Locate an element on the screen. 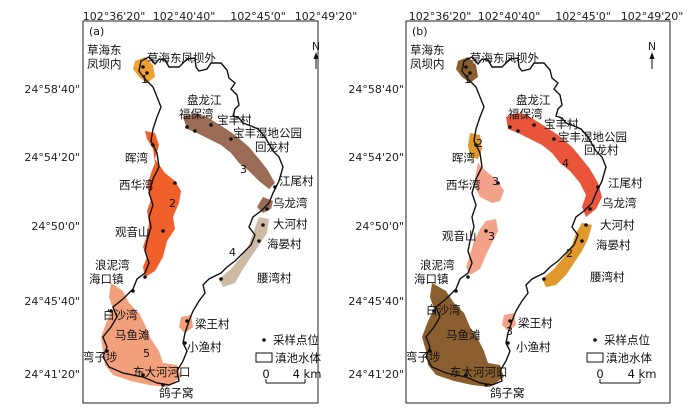 This screenshot has width=695, height=414. place-label: 回龙村 is located at coordinates (272, 147).